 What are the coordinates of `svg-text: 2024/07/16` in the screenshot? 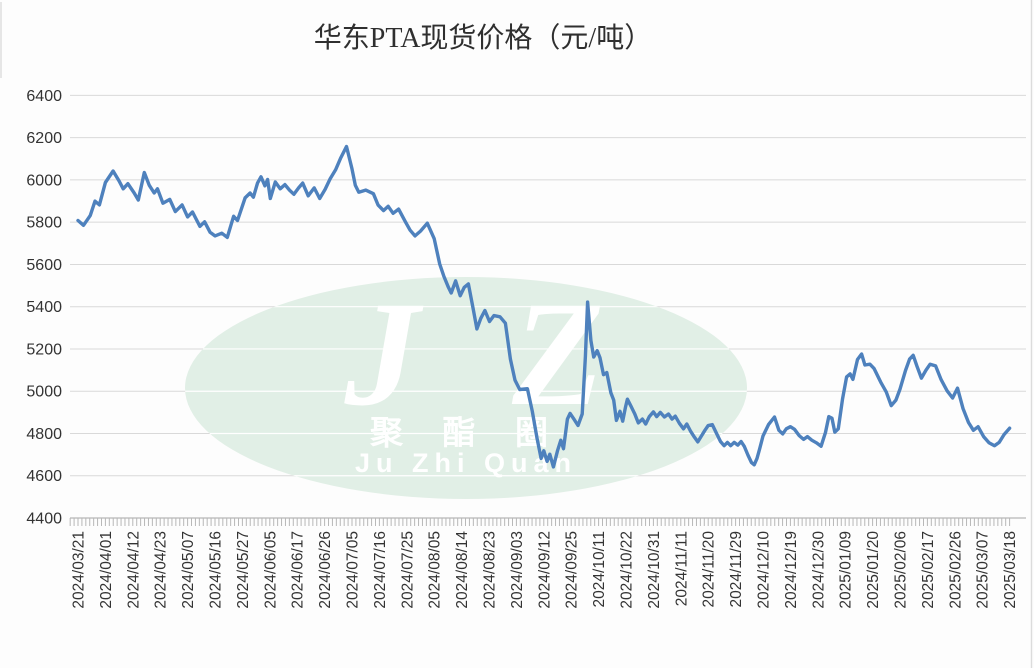 It's located at (380, 570).